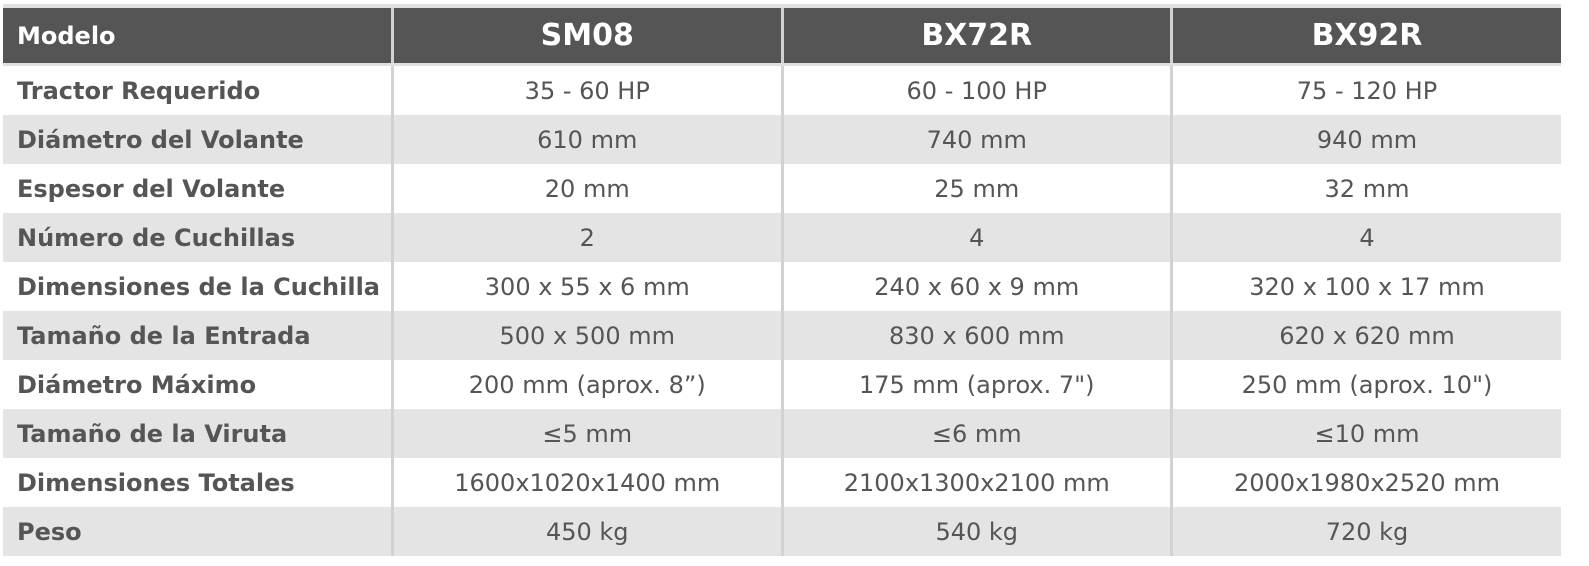 The height and width of the screenshot is (566, 1589). What do you see at coordinates (586, 139) in the screenshot?
I see `spec-value: 610 mm` at bounding box center [586, 139].